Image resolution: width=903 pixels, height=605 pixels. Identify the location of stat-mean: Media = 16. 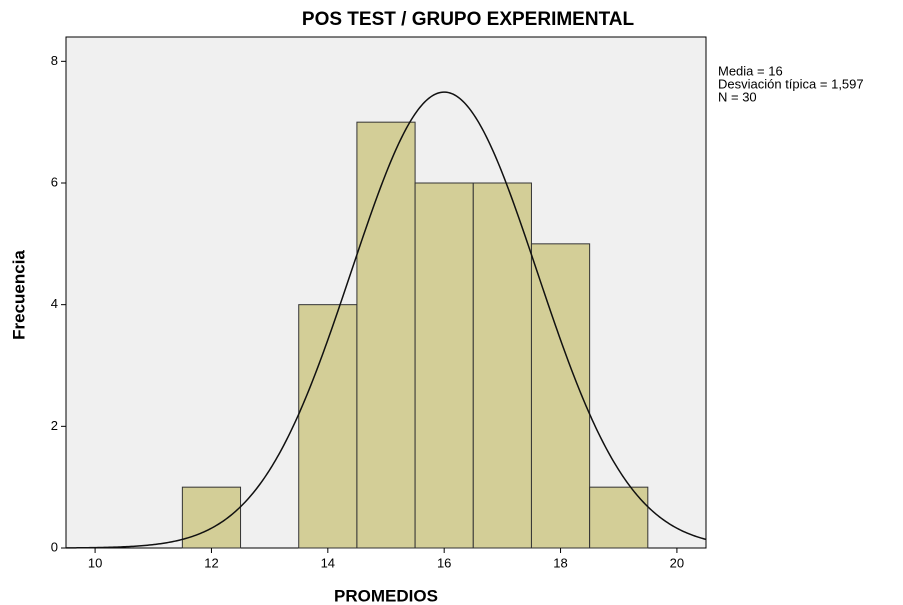
(750, 70).